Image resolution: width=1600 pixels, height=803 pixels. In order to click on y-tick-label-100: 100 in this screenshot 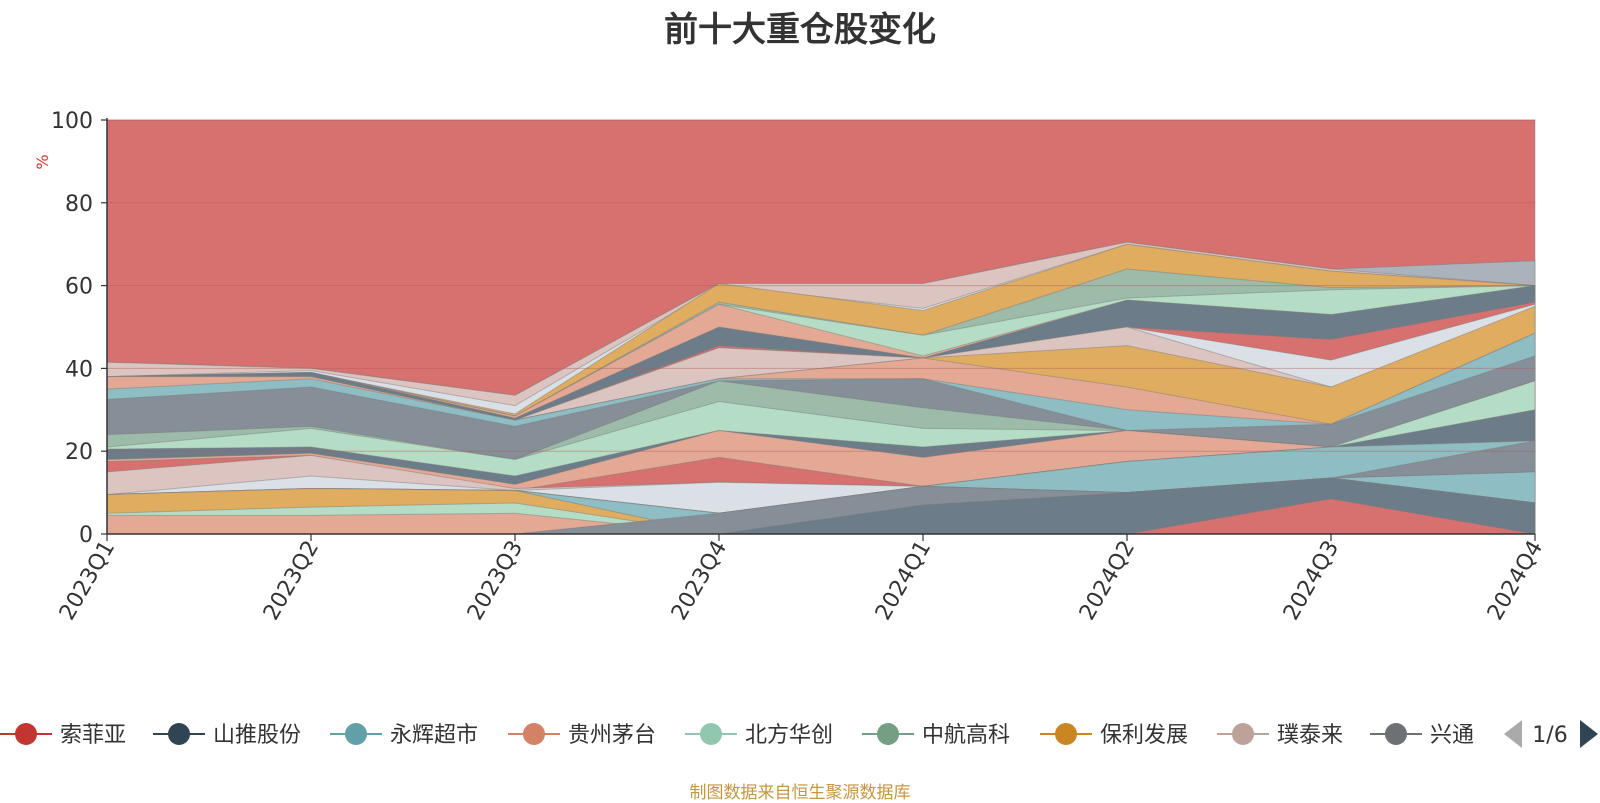, I will do `click(72, 121)`.